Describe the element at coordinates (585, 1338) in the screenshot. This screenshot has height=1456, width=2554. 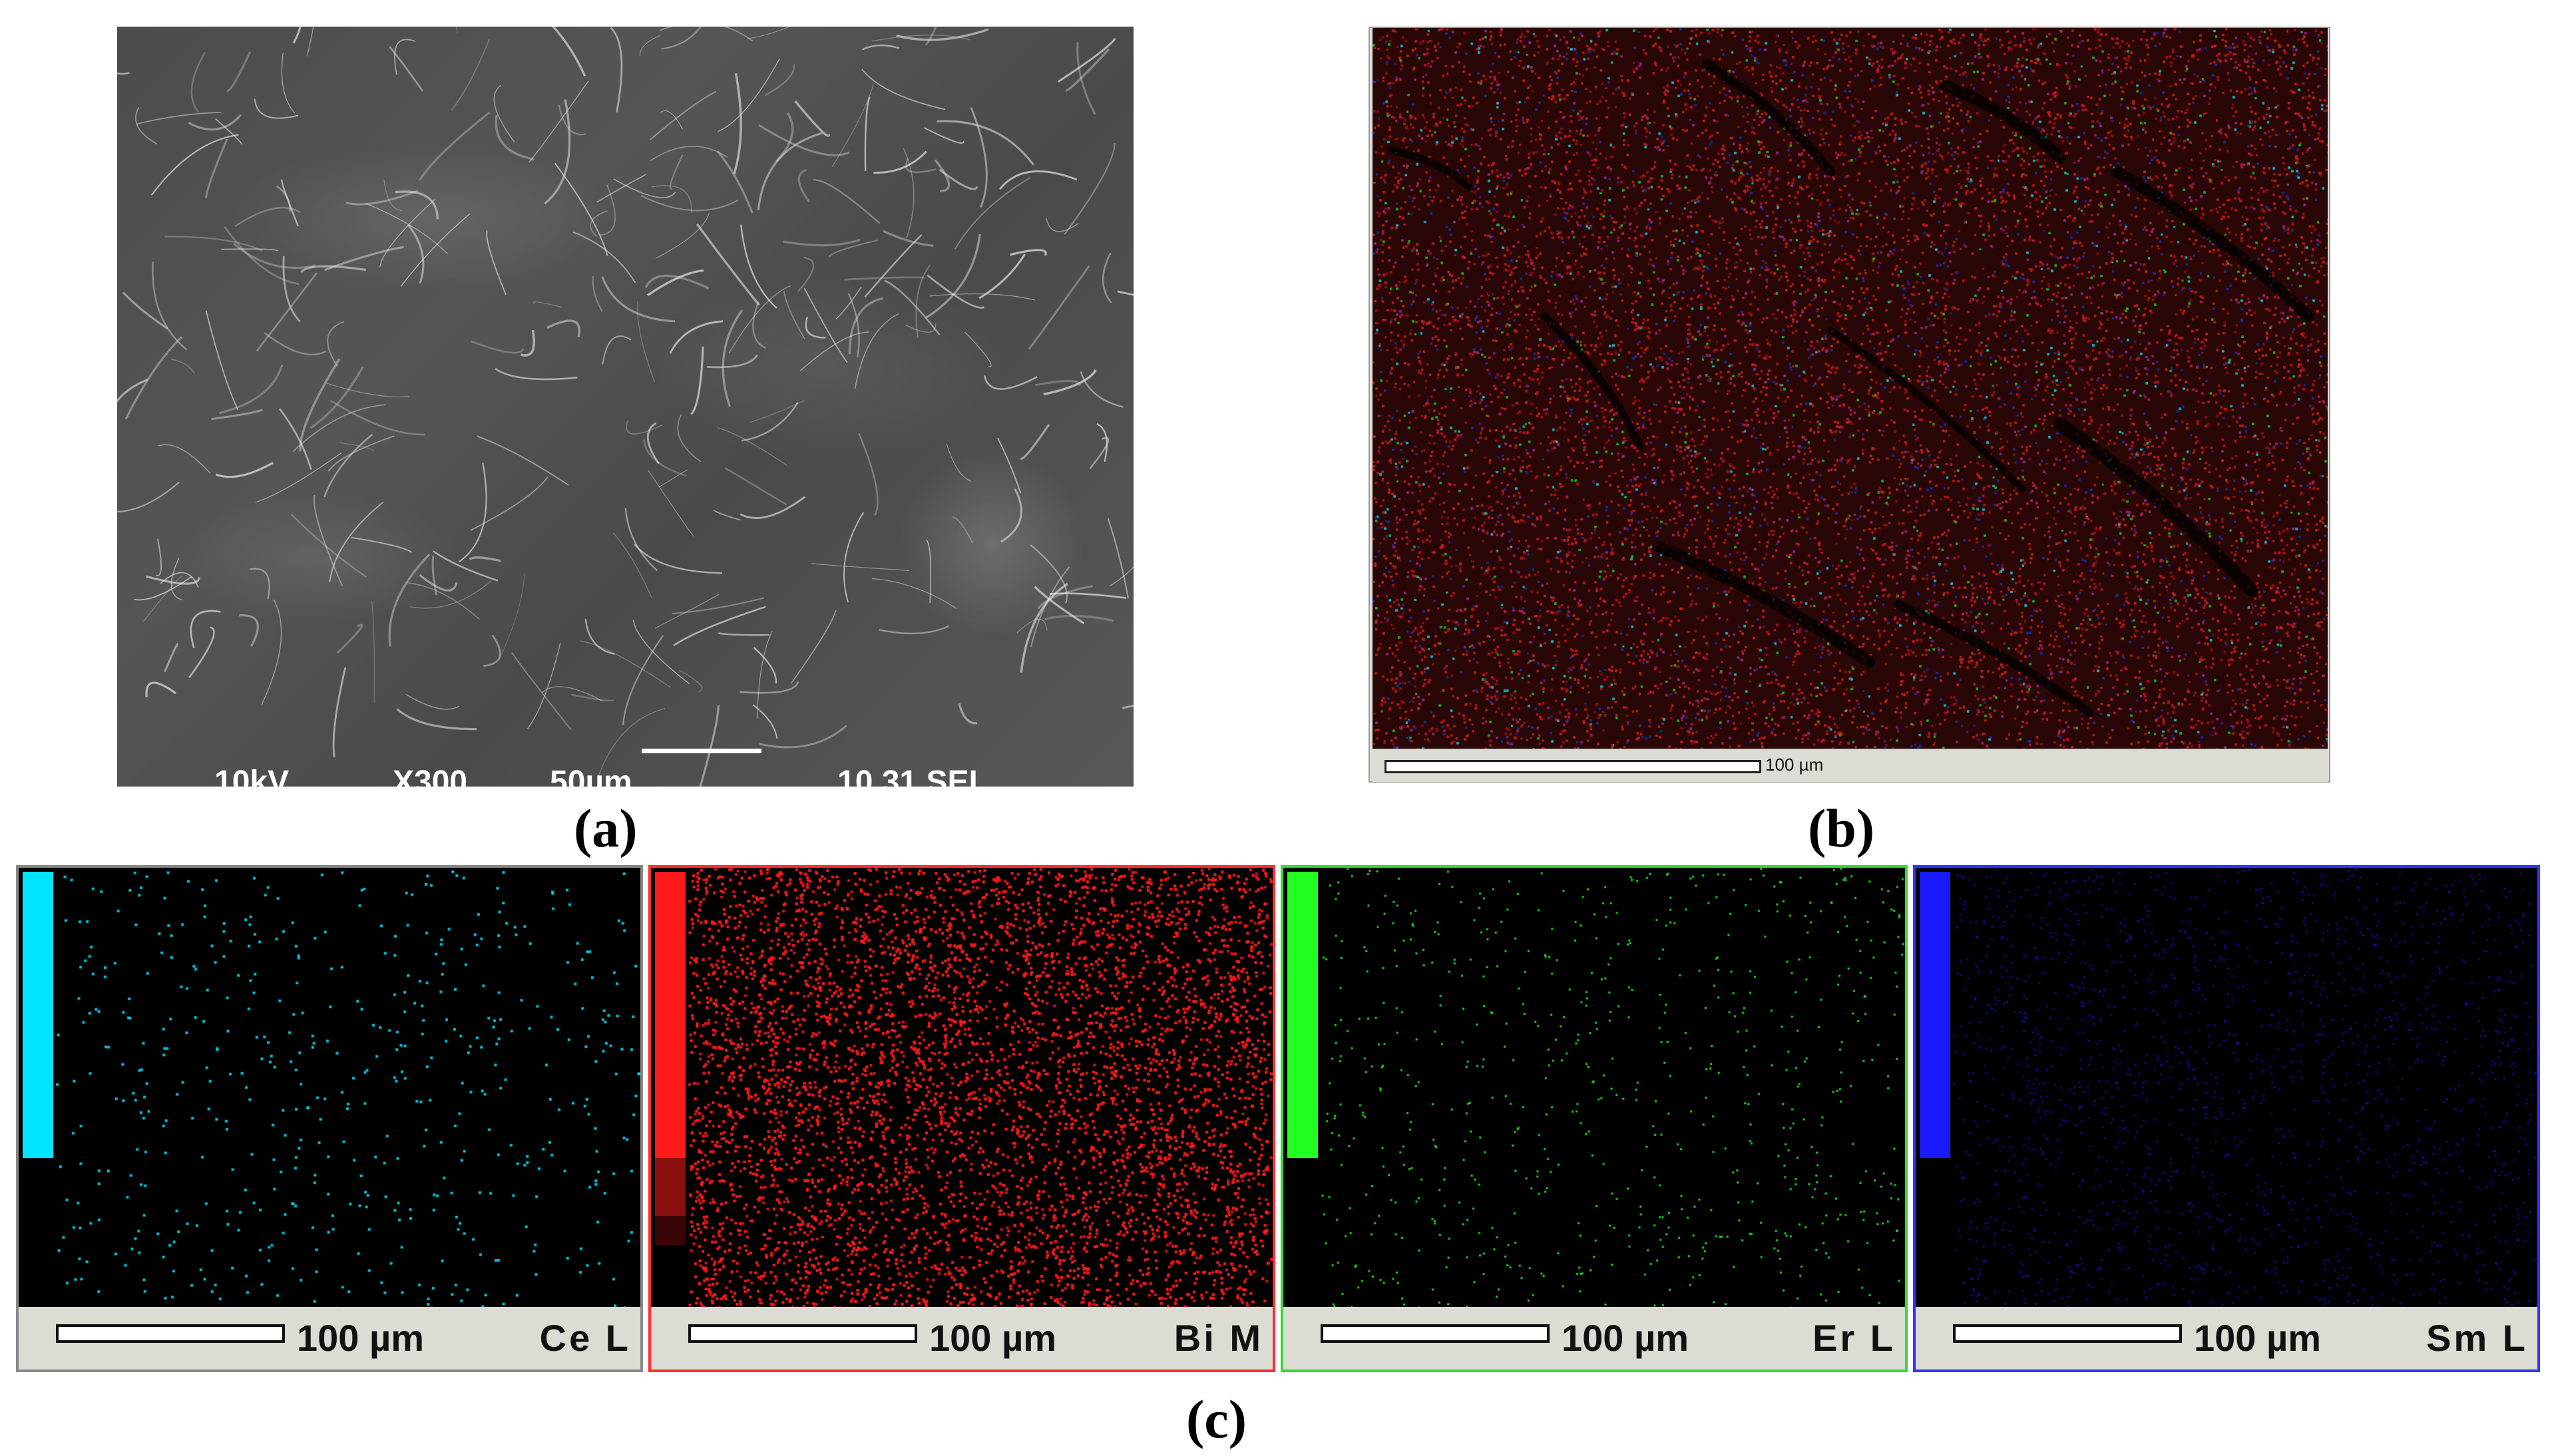
I see `element-name: Ce L` at that location.